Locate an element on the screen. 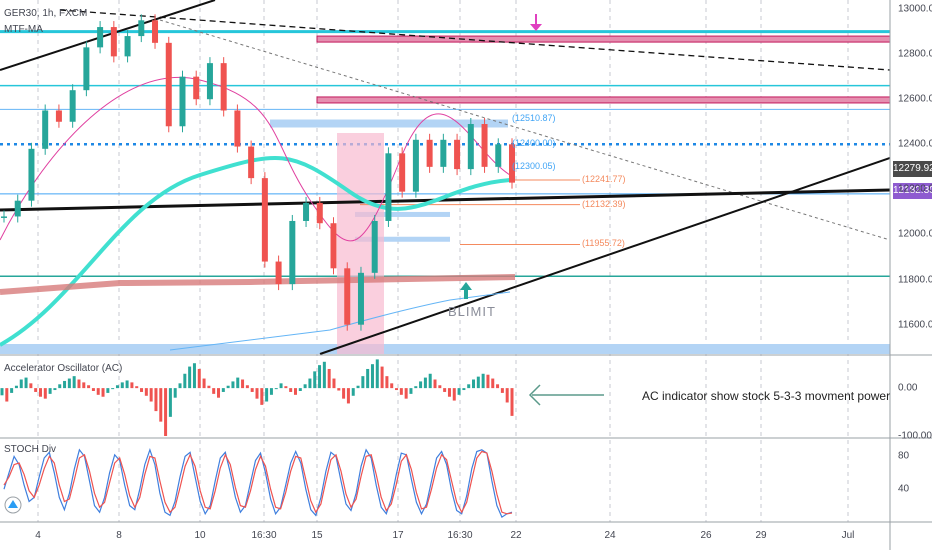 The image size is (932, 550). support-trendline is located at coordinates (445, 200).